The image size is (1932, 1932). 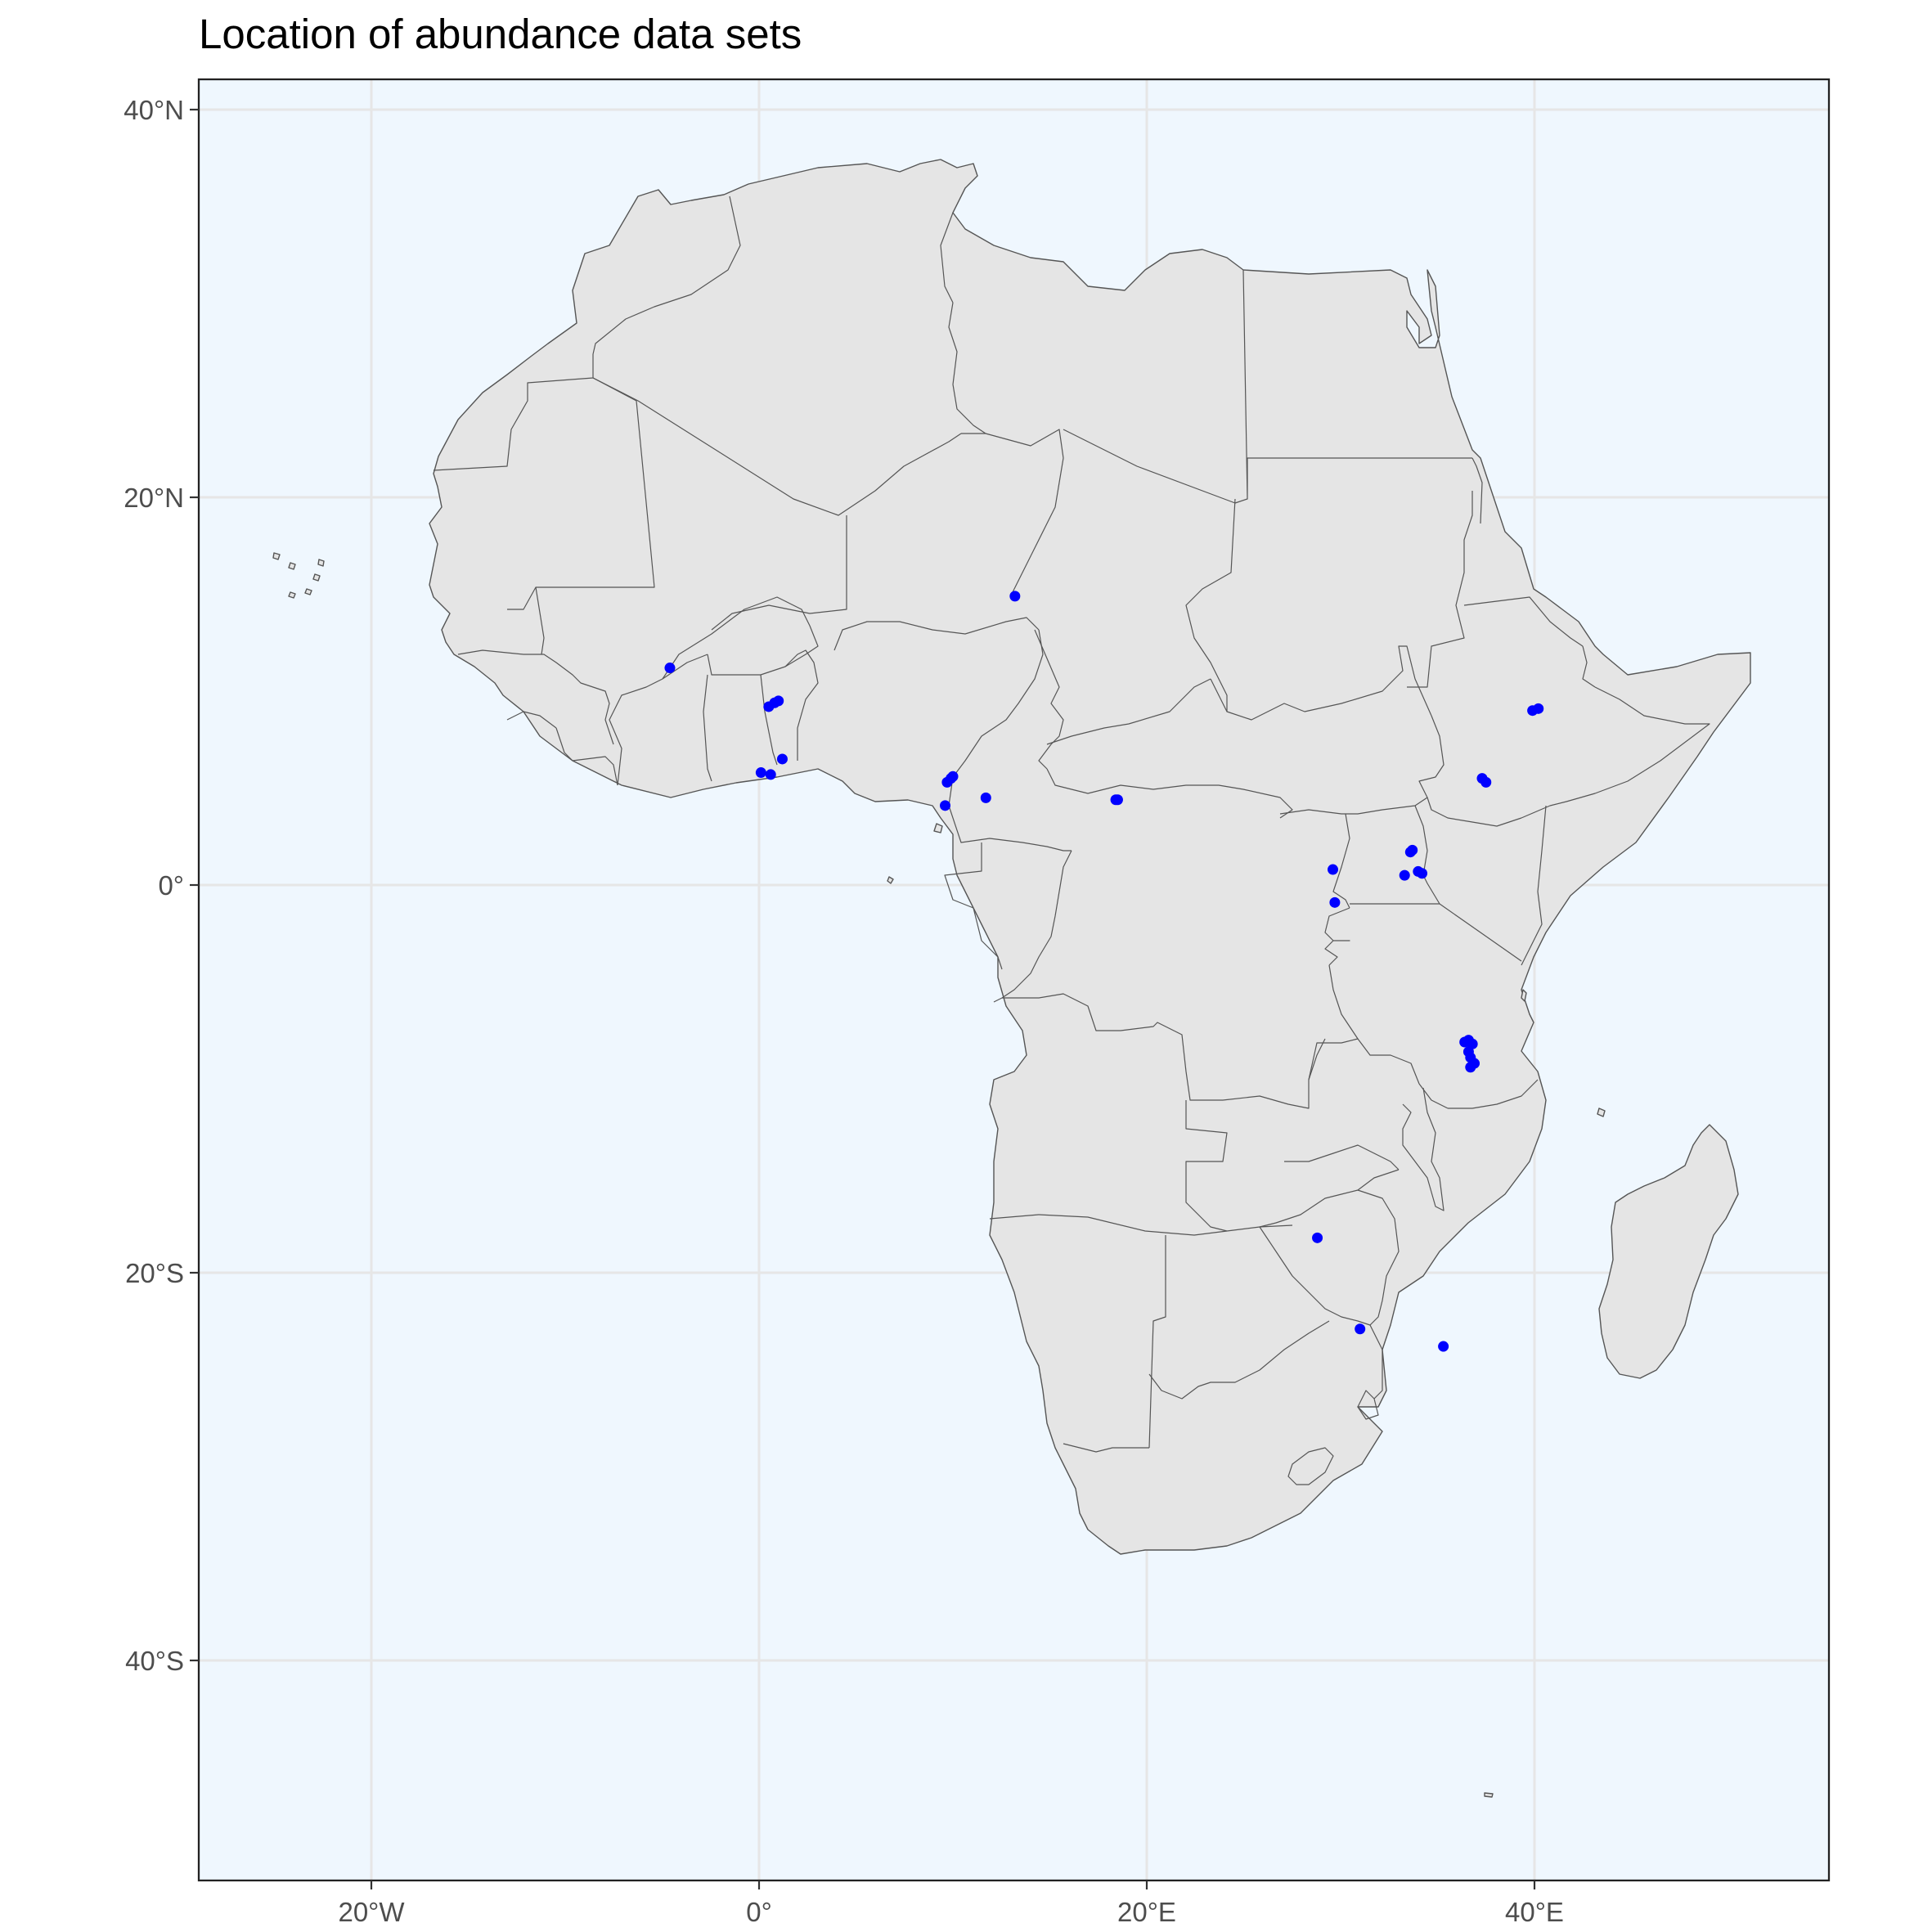 I want to click on border-zimbabwe-mozambique, so click(x=1379, y=1258).